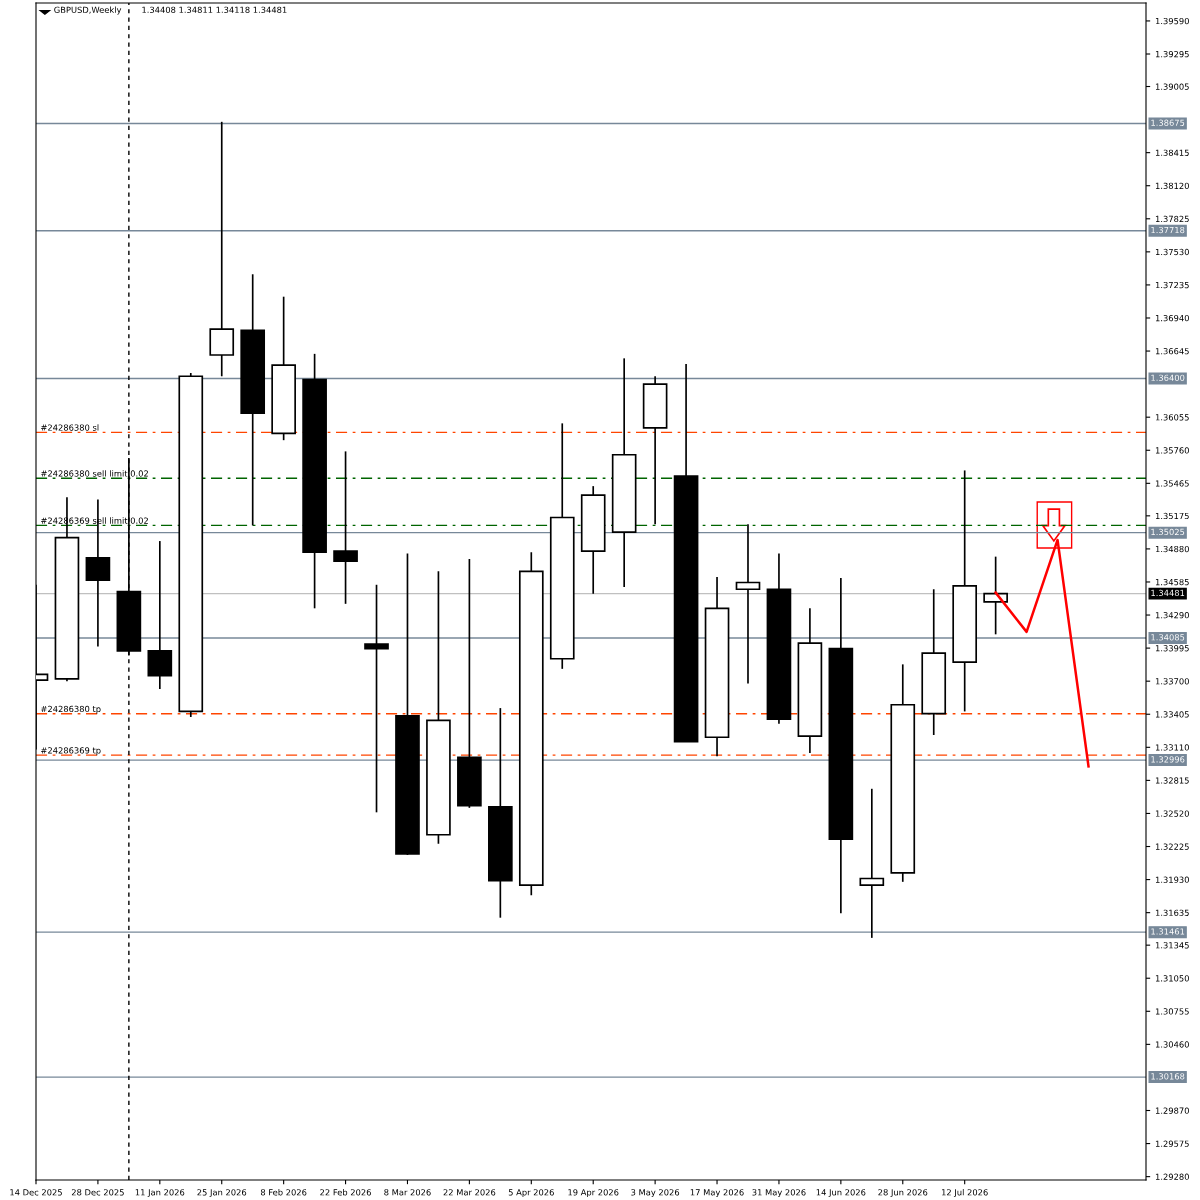  What do you see at coordinates (94, 473) in the screenshot?
I see `ref-line-label: #24286380 sell limit 0.02` at bounding box center [94, 473].